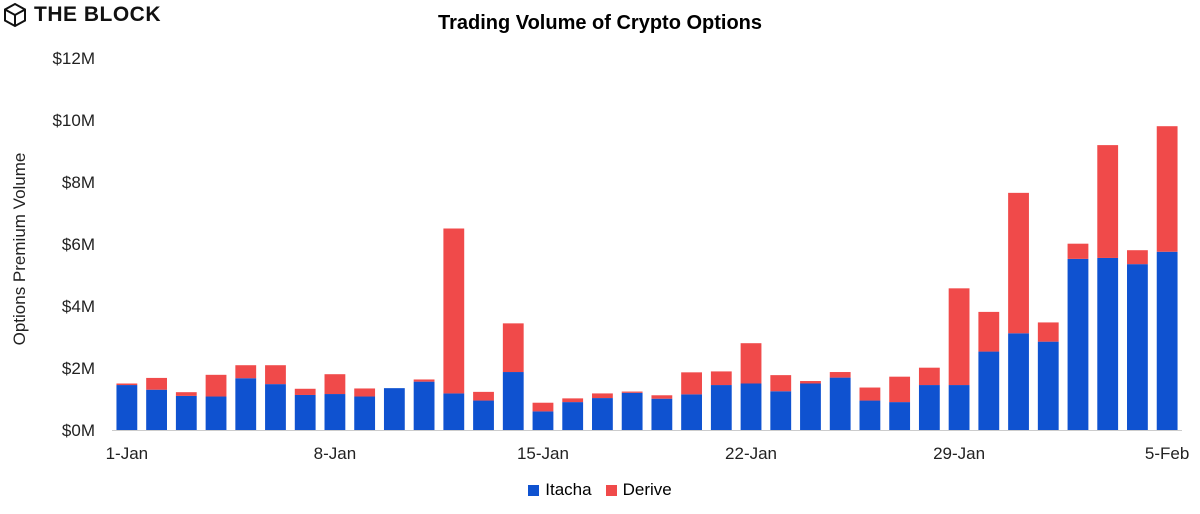 Image resolution: width=1200 pixels, height=514 pixels. What do you see at coordinates (647, 489) in the screenshot?
I see `legend-label-derive: Derive` at bounding box center [647, 489].